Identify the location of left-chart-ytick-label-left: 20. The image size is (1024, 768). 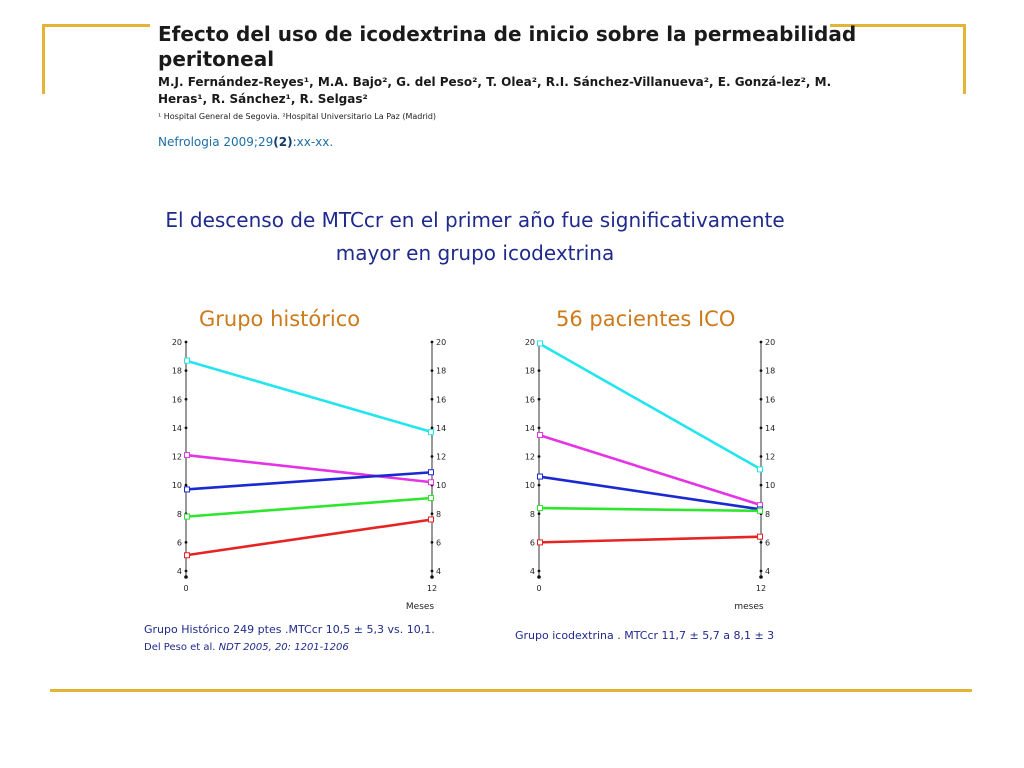
(177, 342).